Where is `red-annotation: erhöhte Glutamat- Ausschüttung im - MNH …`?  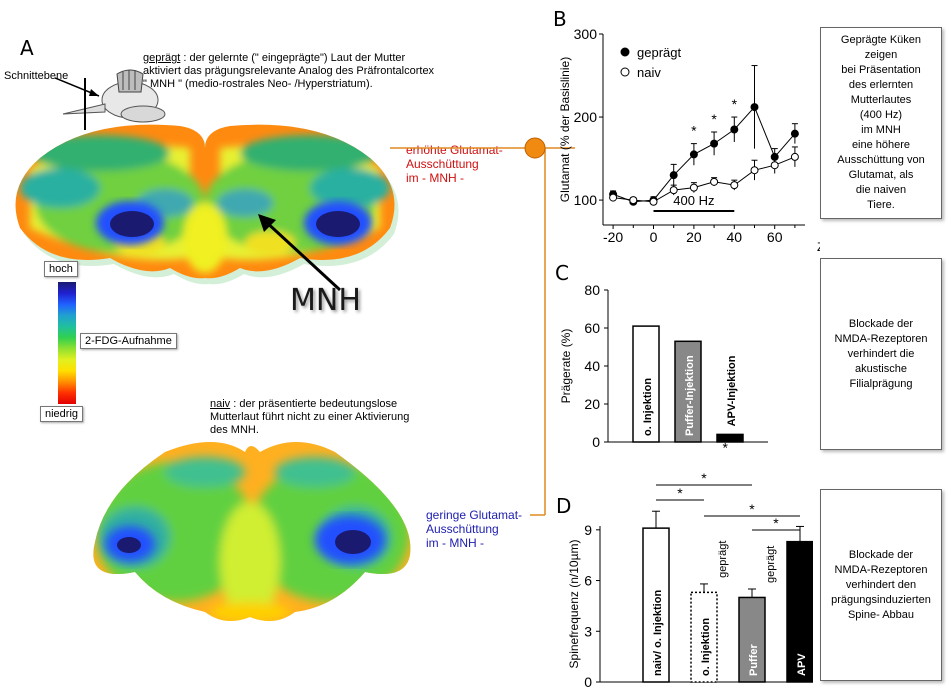
red-annotation: erhöhte Glutamat- Ausschüttung im - MNH … is located at coordinates (454, 164).